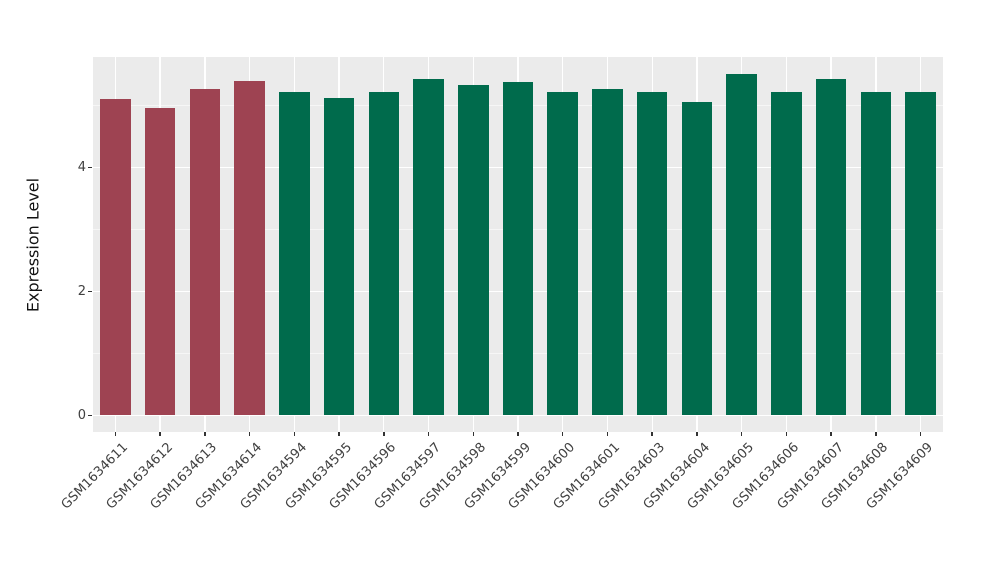  I want to click on y-axis-title: Expression Level, so click(33, 244).